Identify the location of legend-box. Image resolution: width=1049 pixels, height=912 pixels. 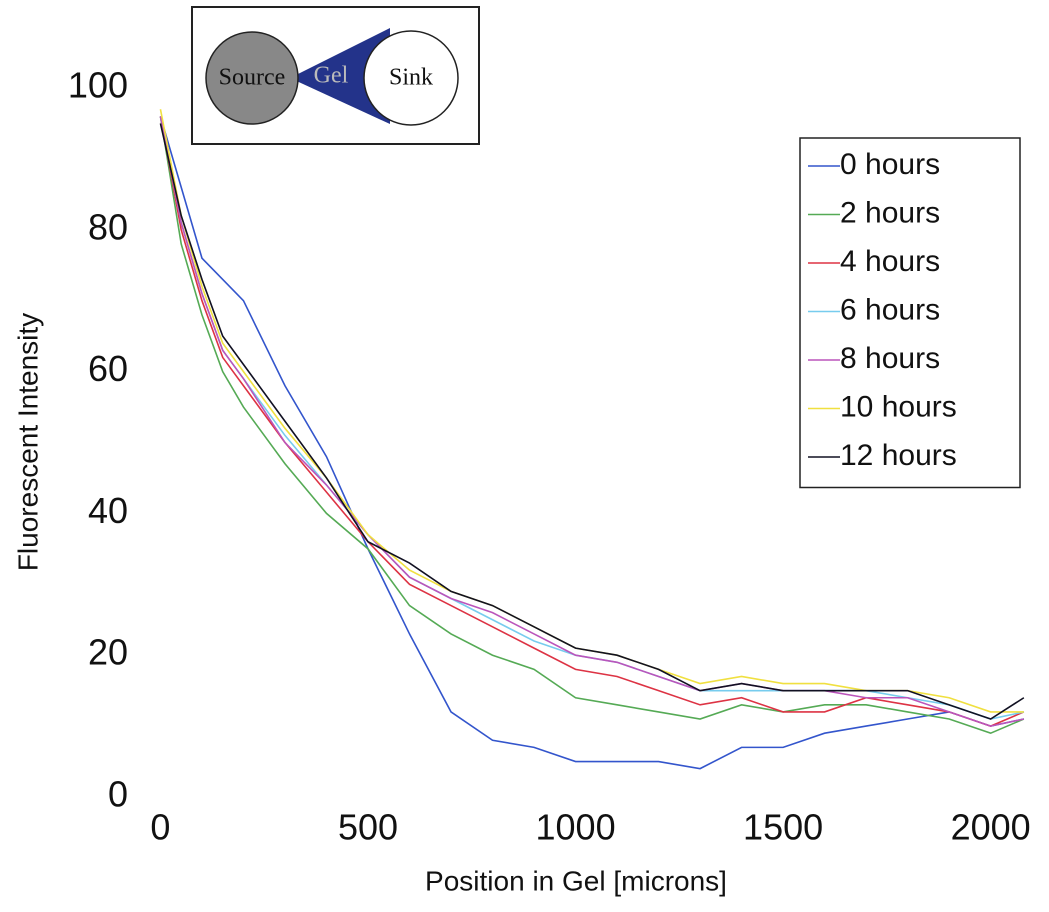
(910, 313).